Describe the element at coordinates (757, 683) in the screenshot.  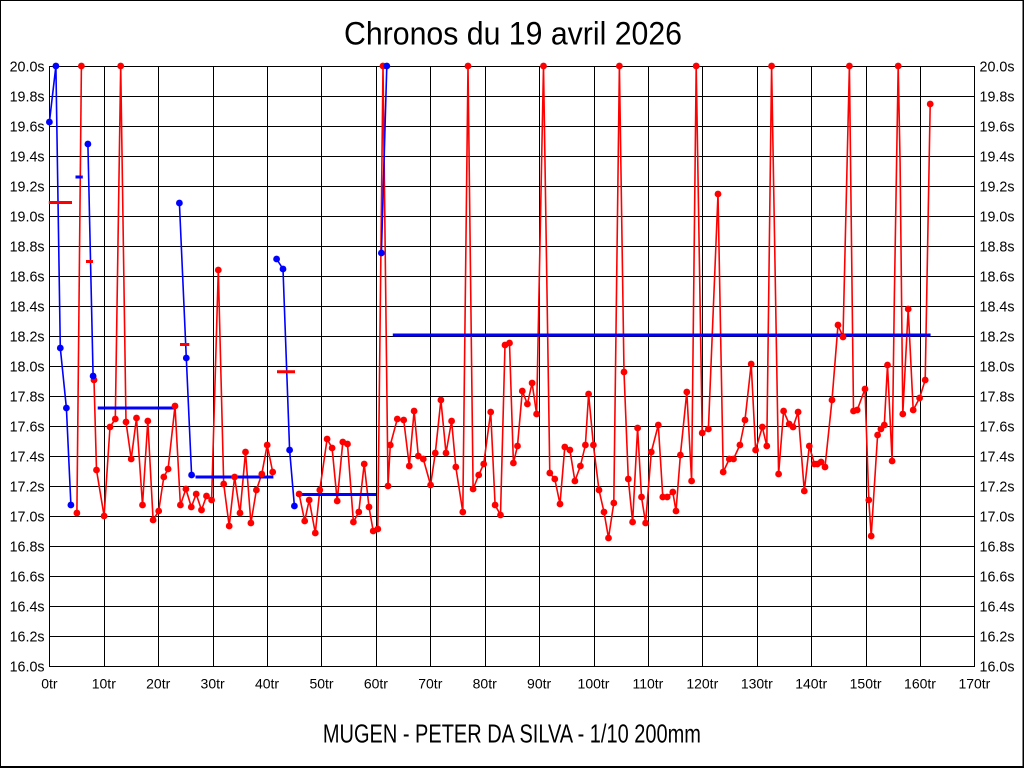
I see `svg-text: 130tr` at that location.